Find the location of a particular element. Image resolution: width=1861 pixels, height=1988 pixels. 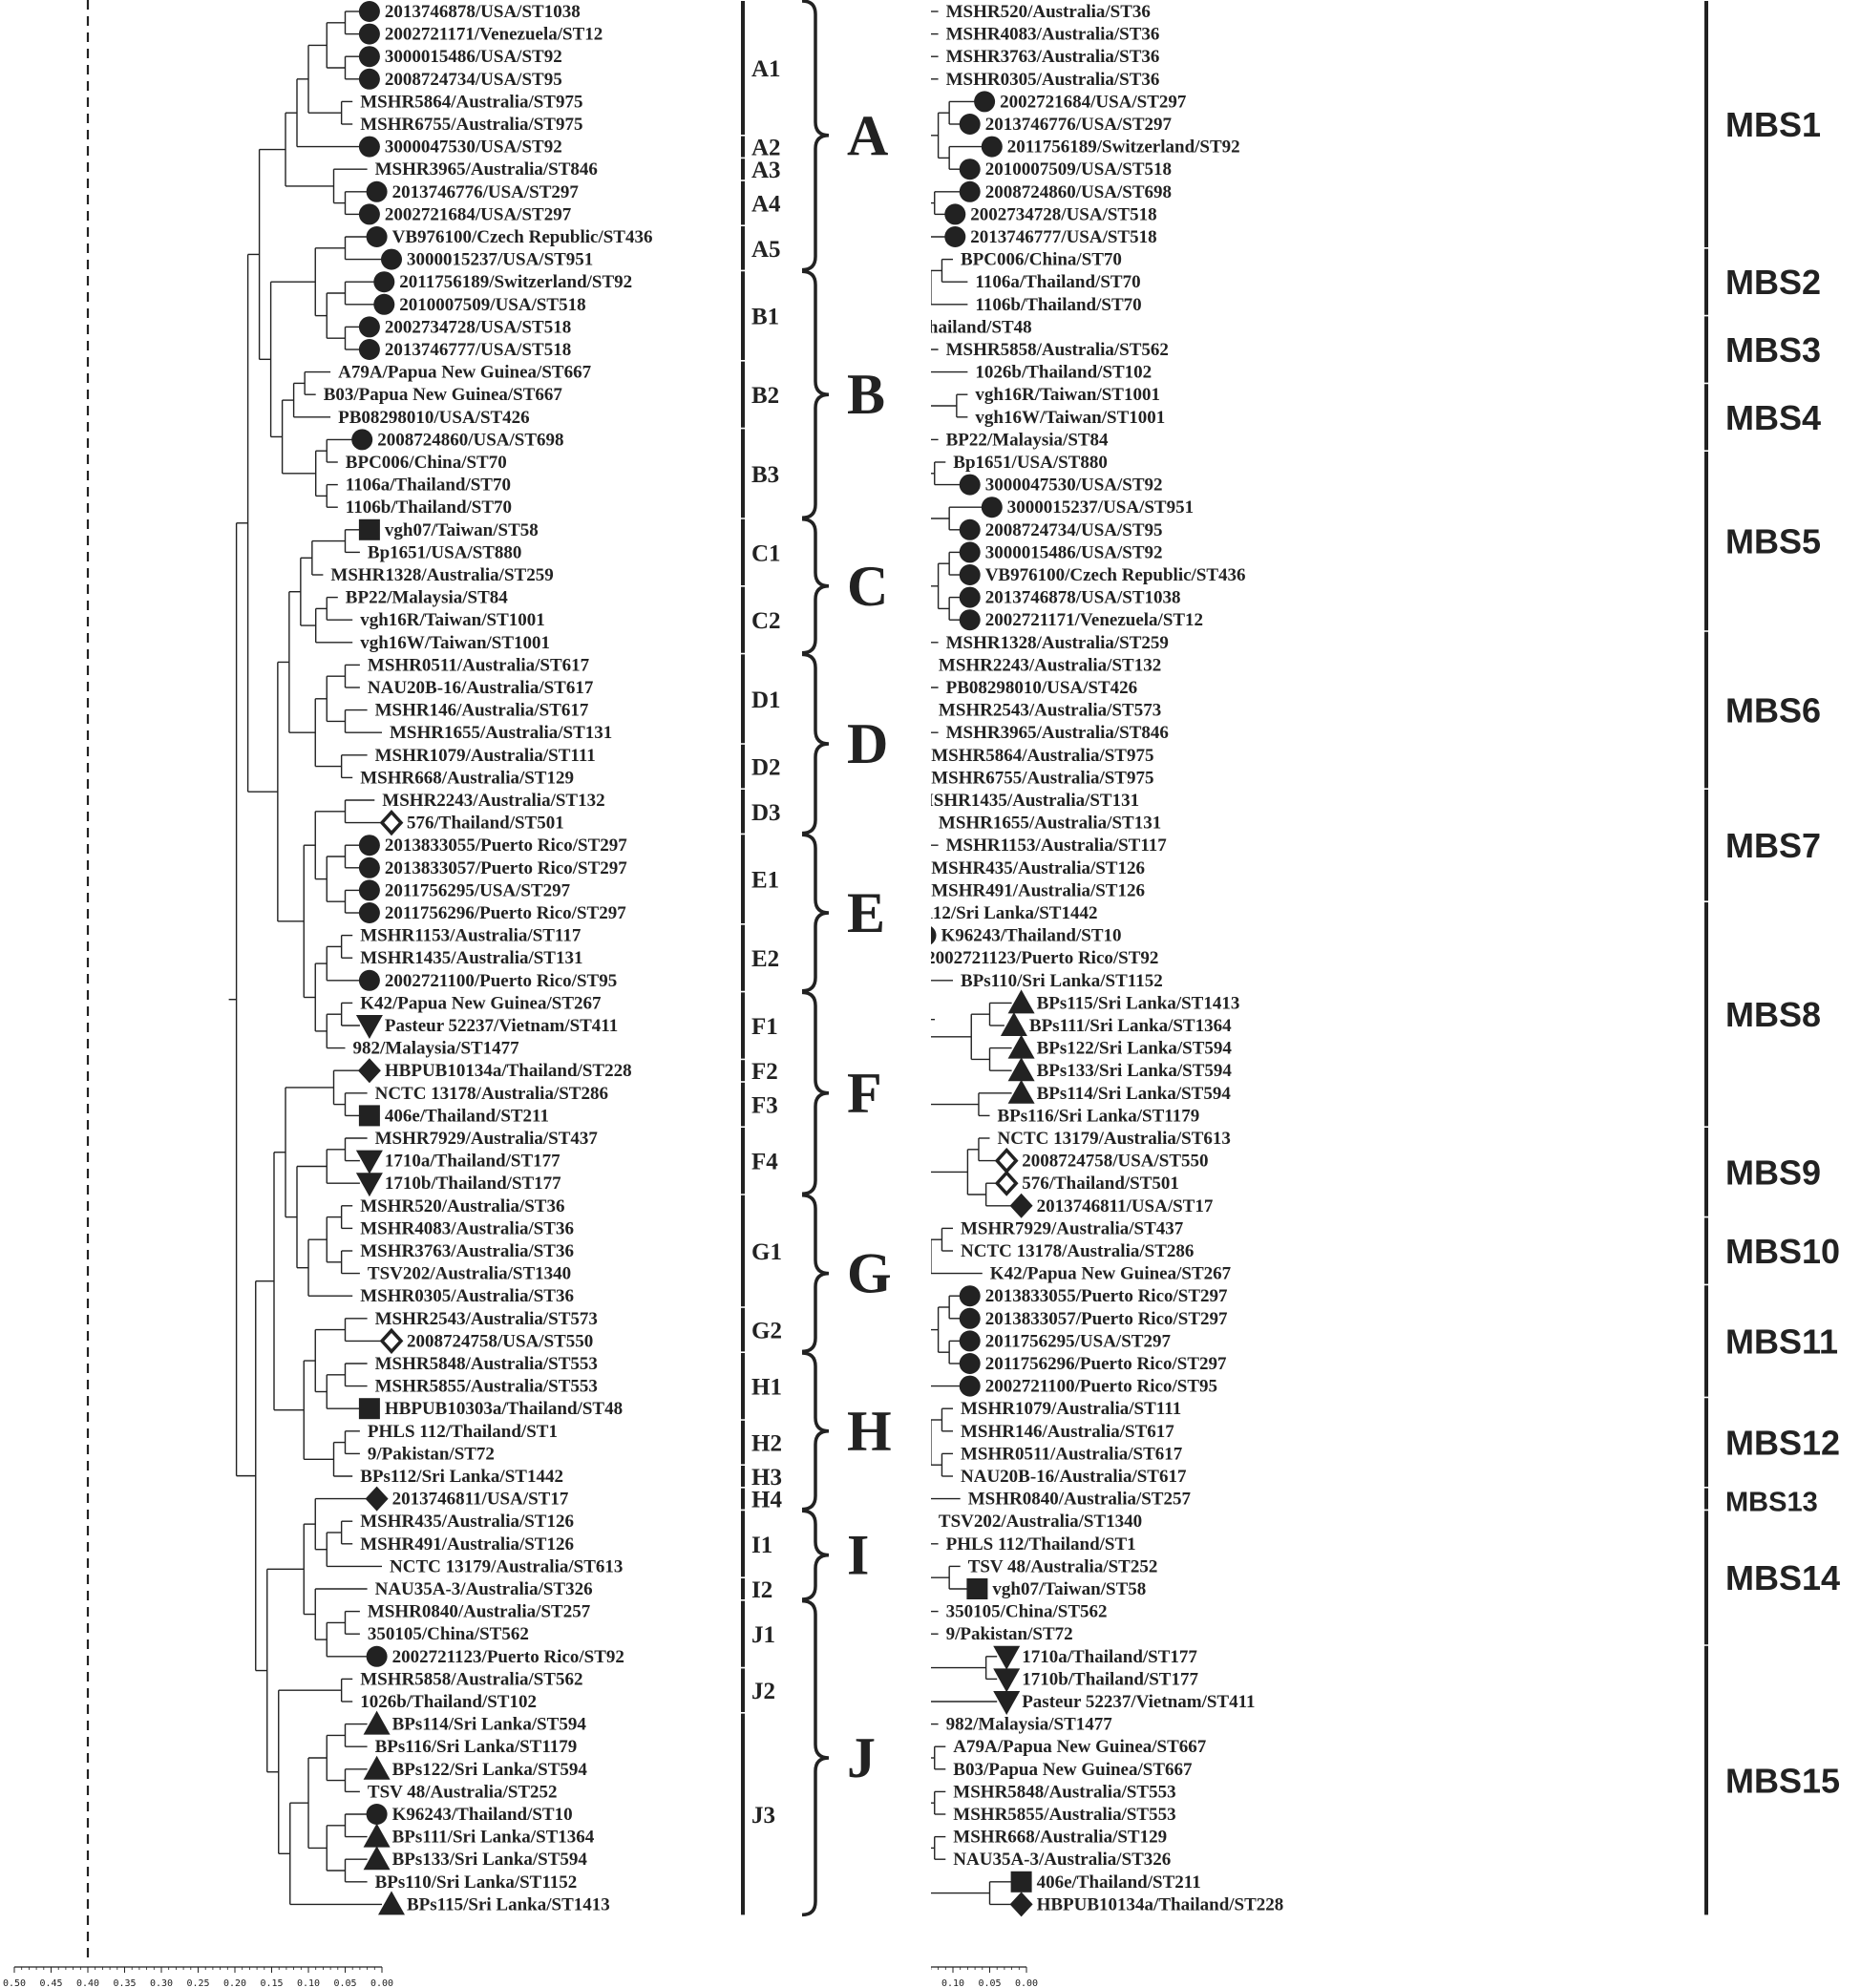

leaf-vgh16w-taiwan-st1001-label: vgh16W/Taiwan/ST1001 is located at coordinates (1070, 418).